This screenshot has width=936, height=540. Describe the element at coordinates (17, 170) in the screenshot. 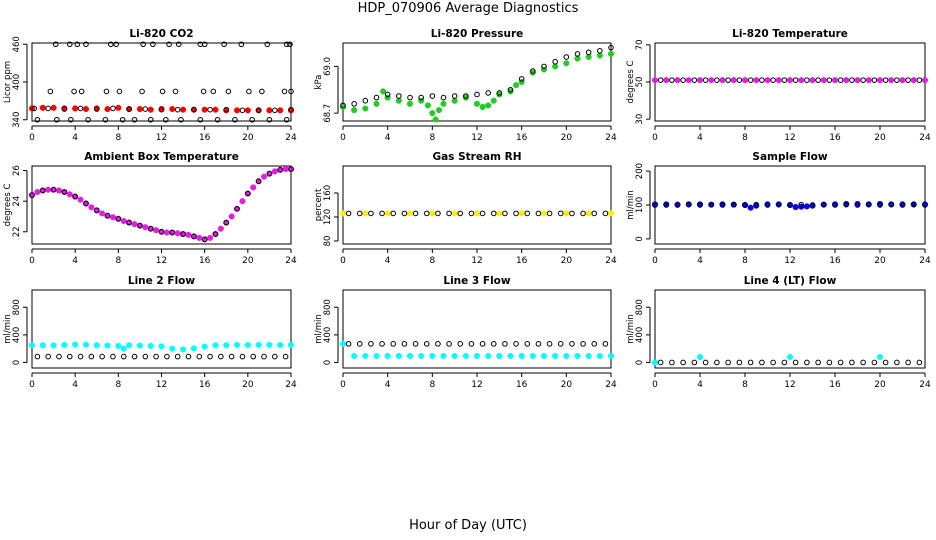

I see `y-tick-label: 26` at that location.